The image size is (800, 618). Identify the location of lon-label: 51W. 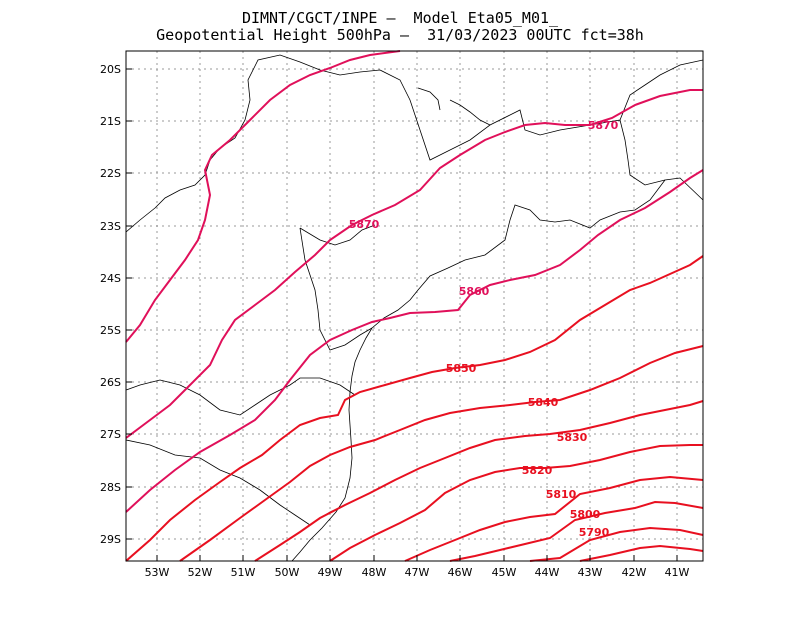
(243, 572).